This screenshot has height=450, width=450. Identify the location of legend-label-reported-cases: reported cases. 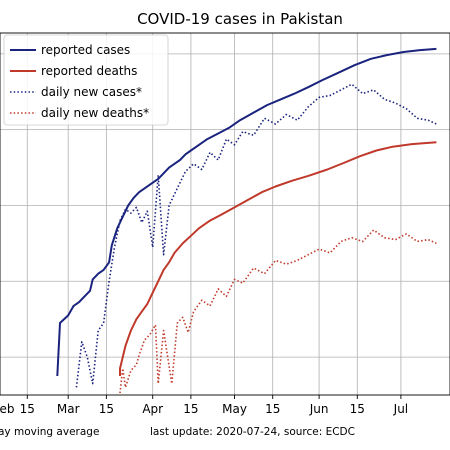
(85, 50).